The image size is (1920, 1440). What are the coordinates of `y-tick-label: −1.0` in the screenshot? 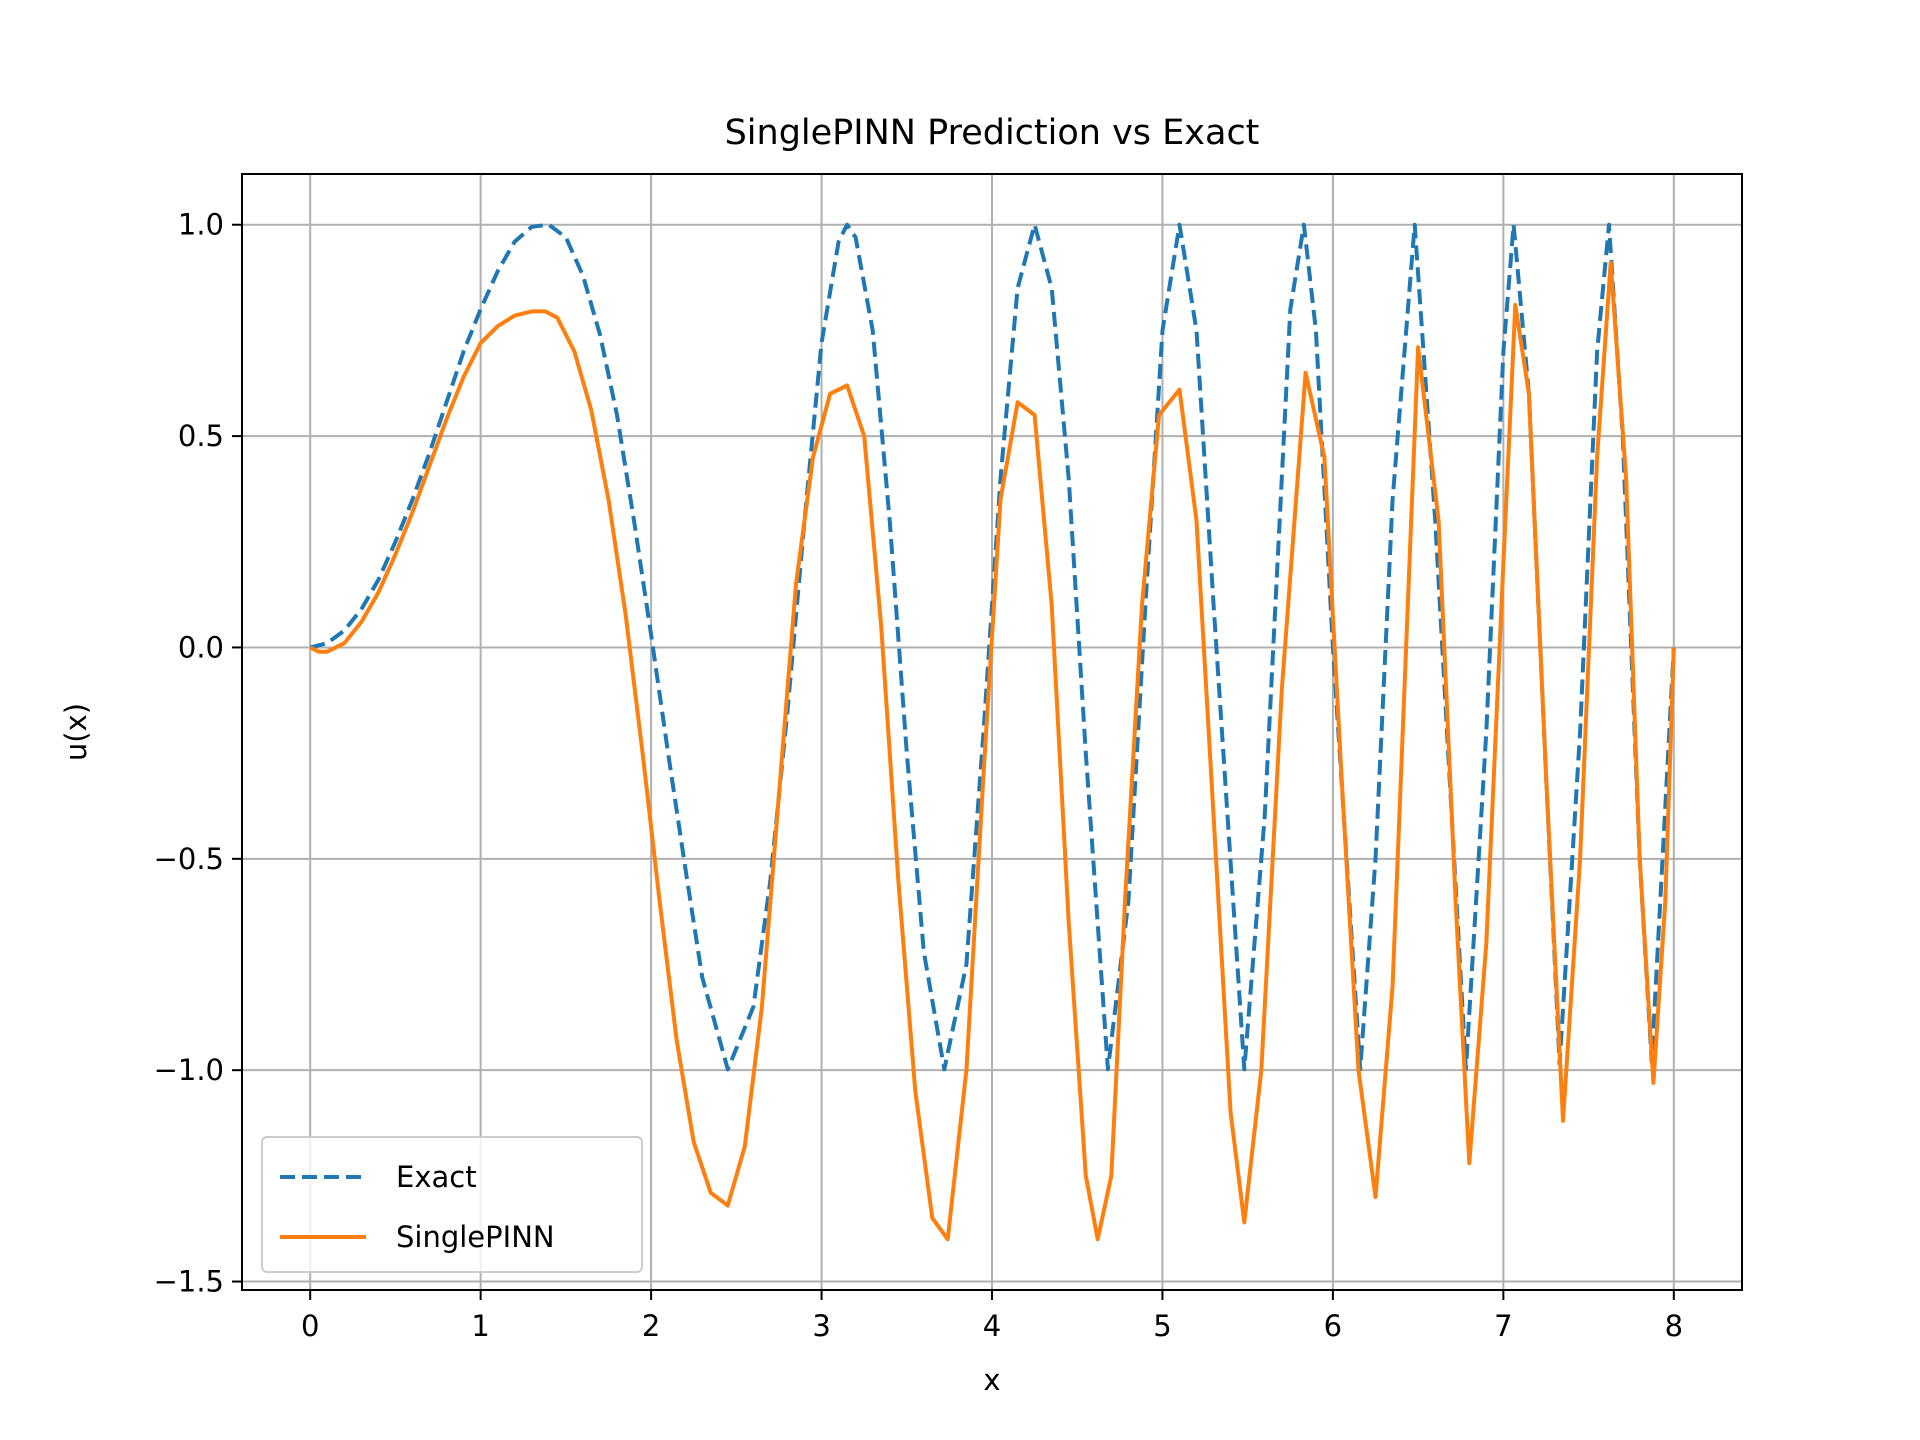 It's located at (189, 1070).